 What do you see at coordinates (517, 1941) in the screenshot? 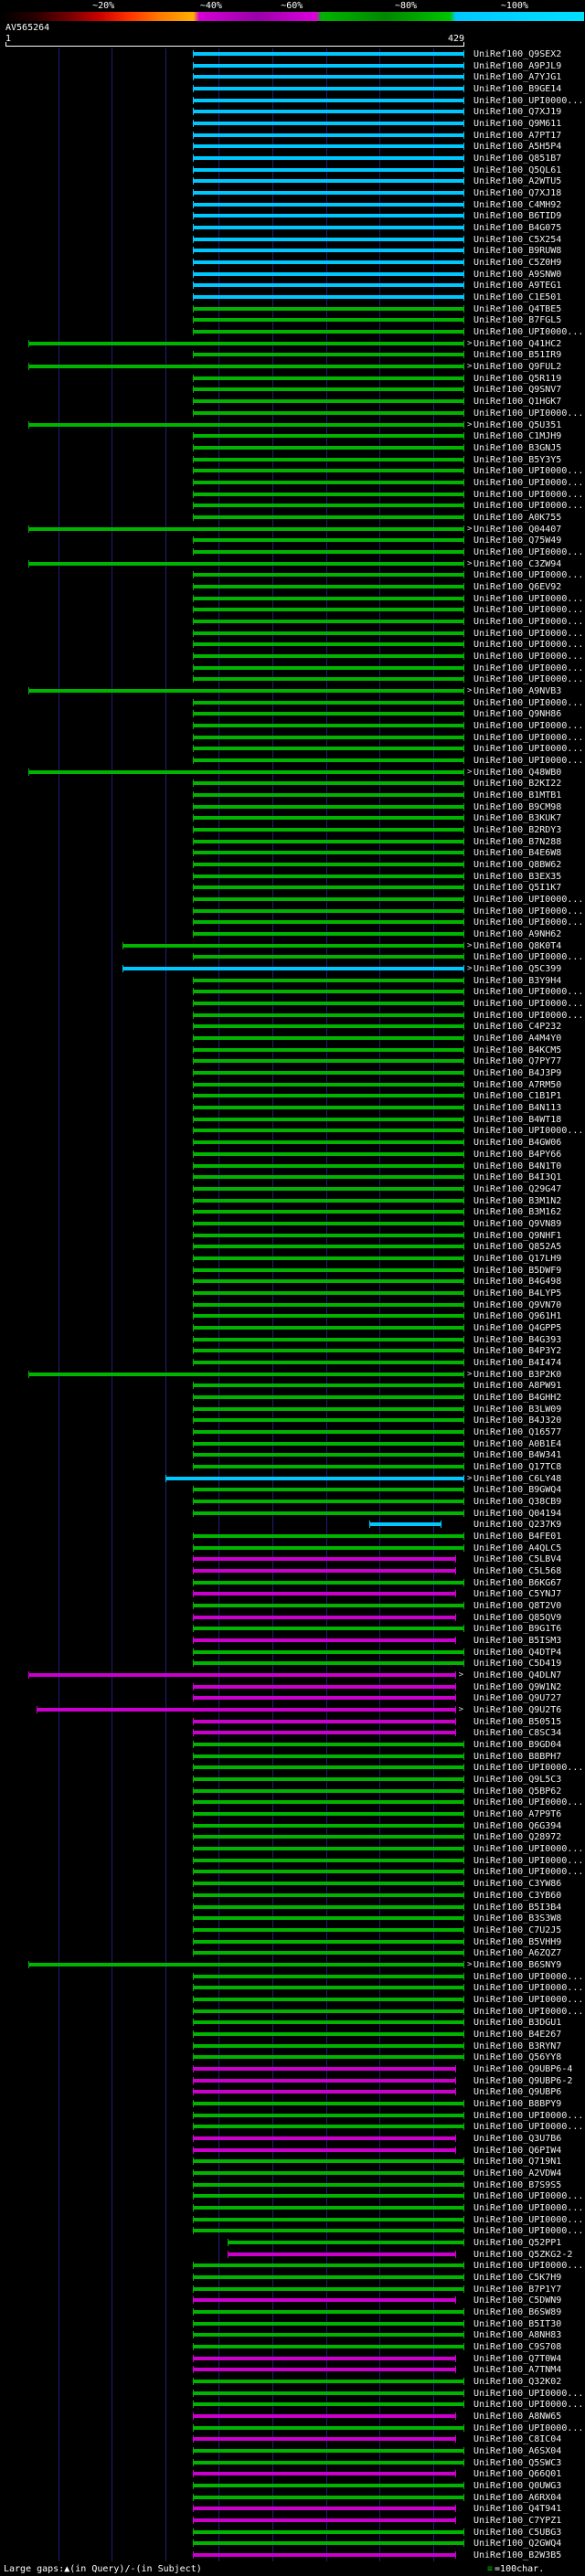
I see `hit-label: UniRef100_B5VHH9` at bounding box center [517, 1941].